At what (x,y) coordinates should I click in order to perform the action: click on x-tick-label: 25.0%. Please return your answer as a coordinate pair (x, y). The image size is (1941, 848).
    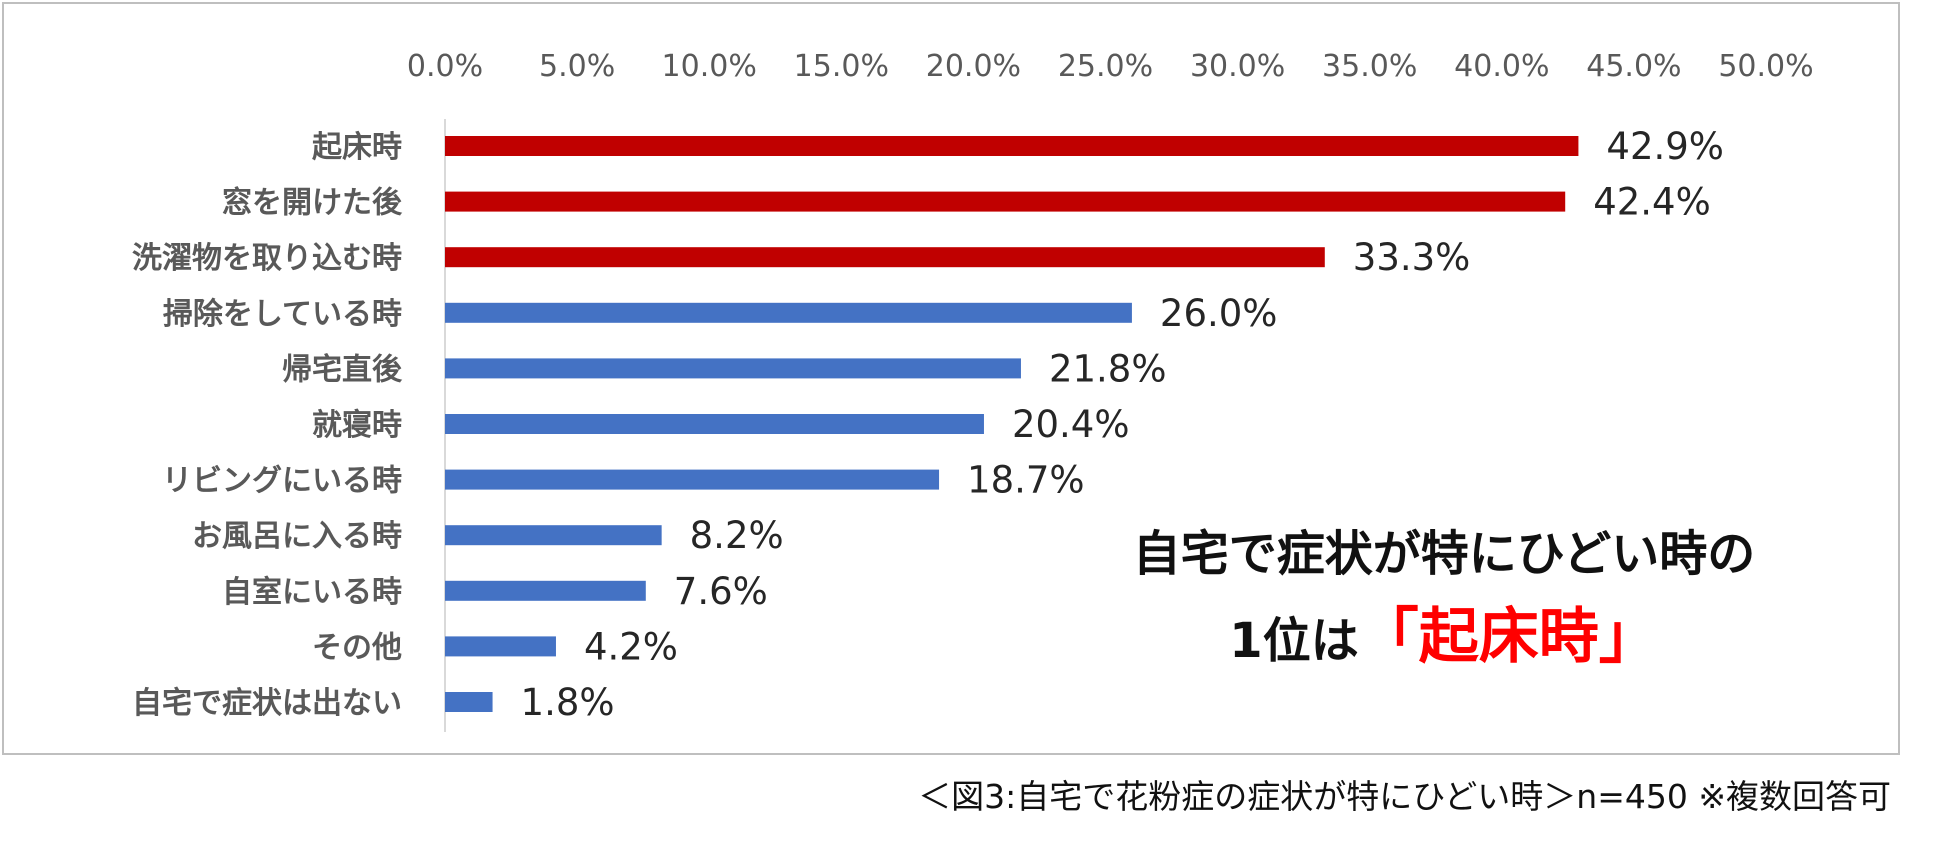
    Looking at the image, I should click on (1105, 66).